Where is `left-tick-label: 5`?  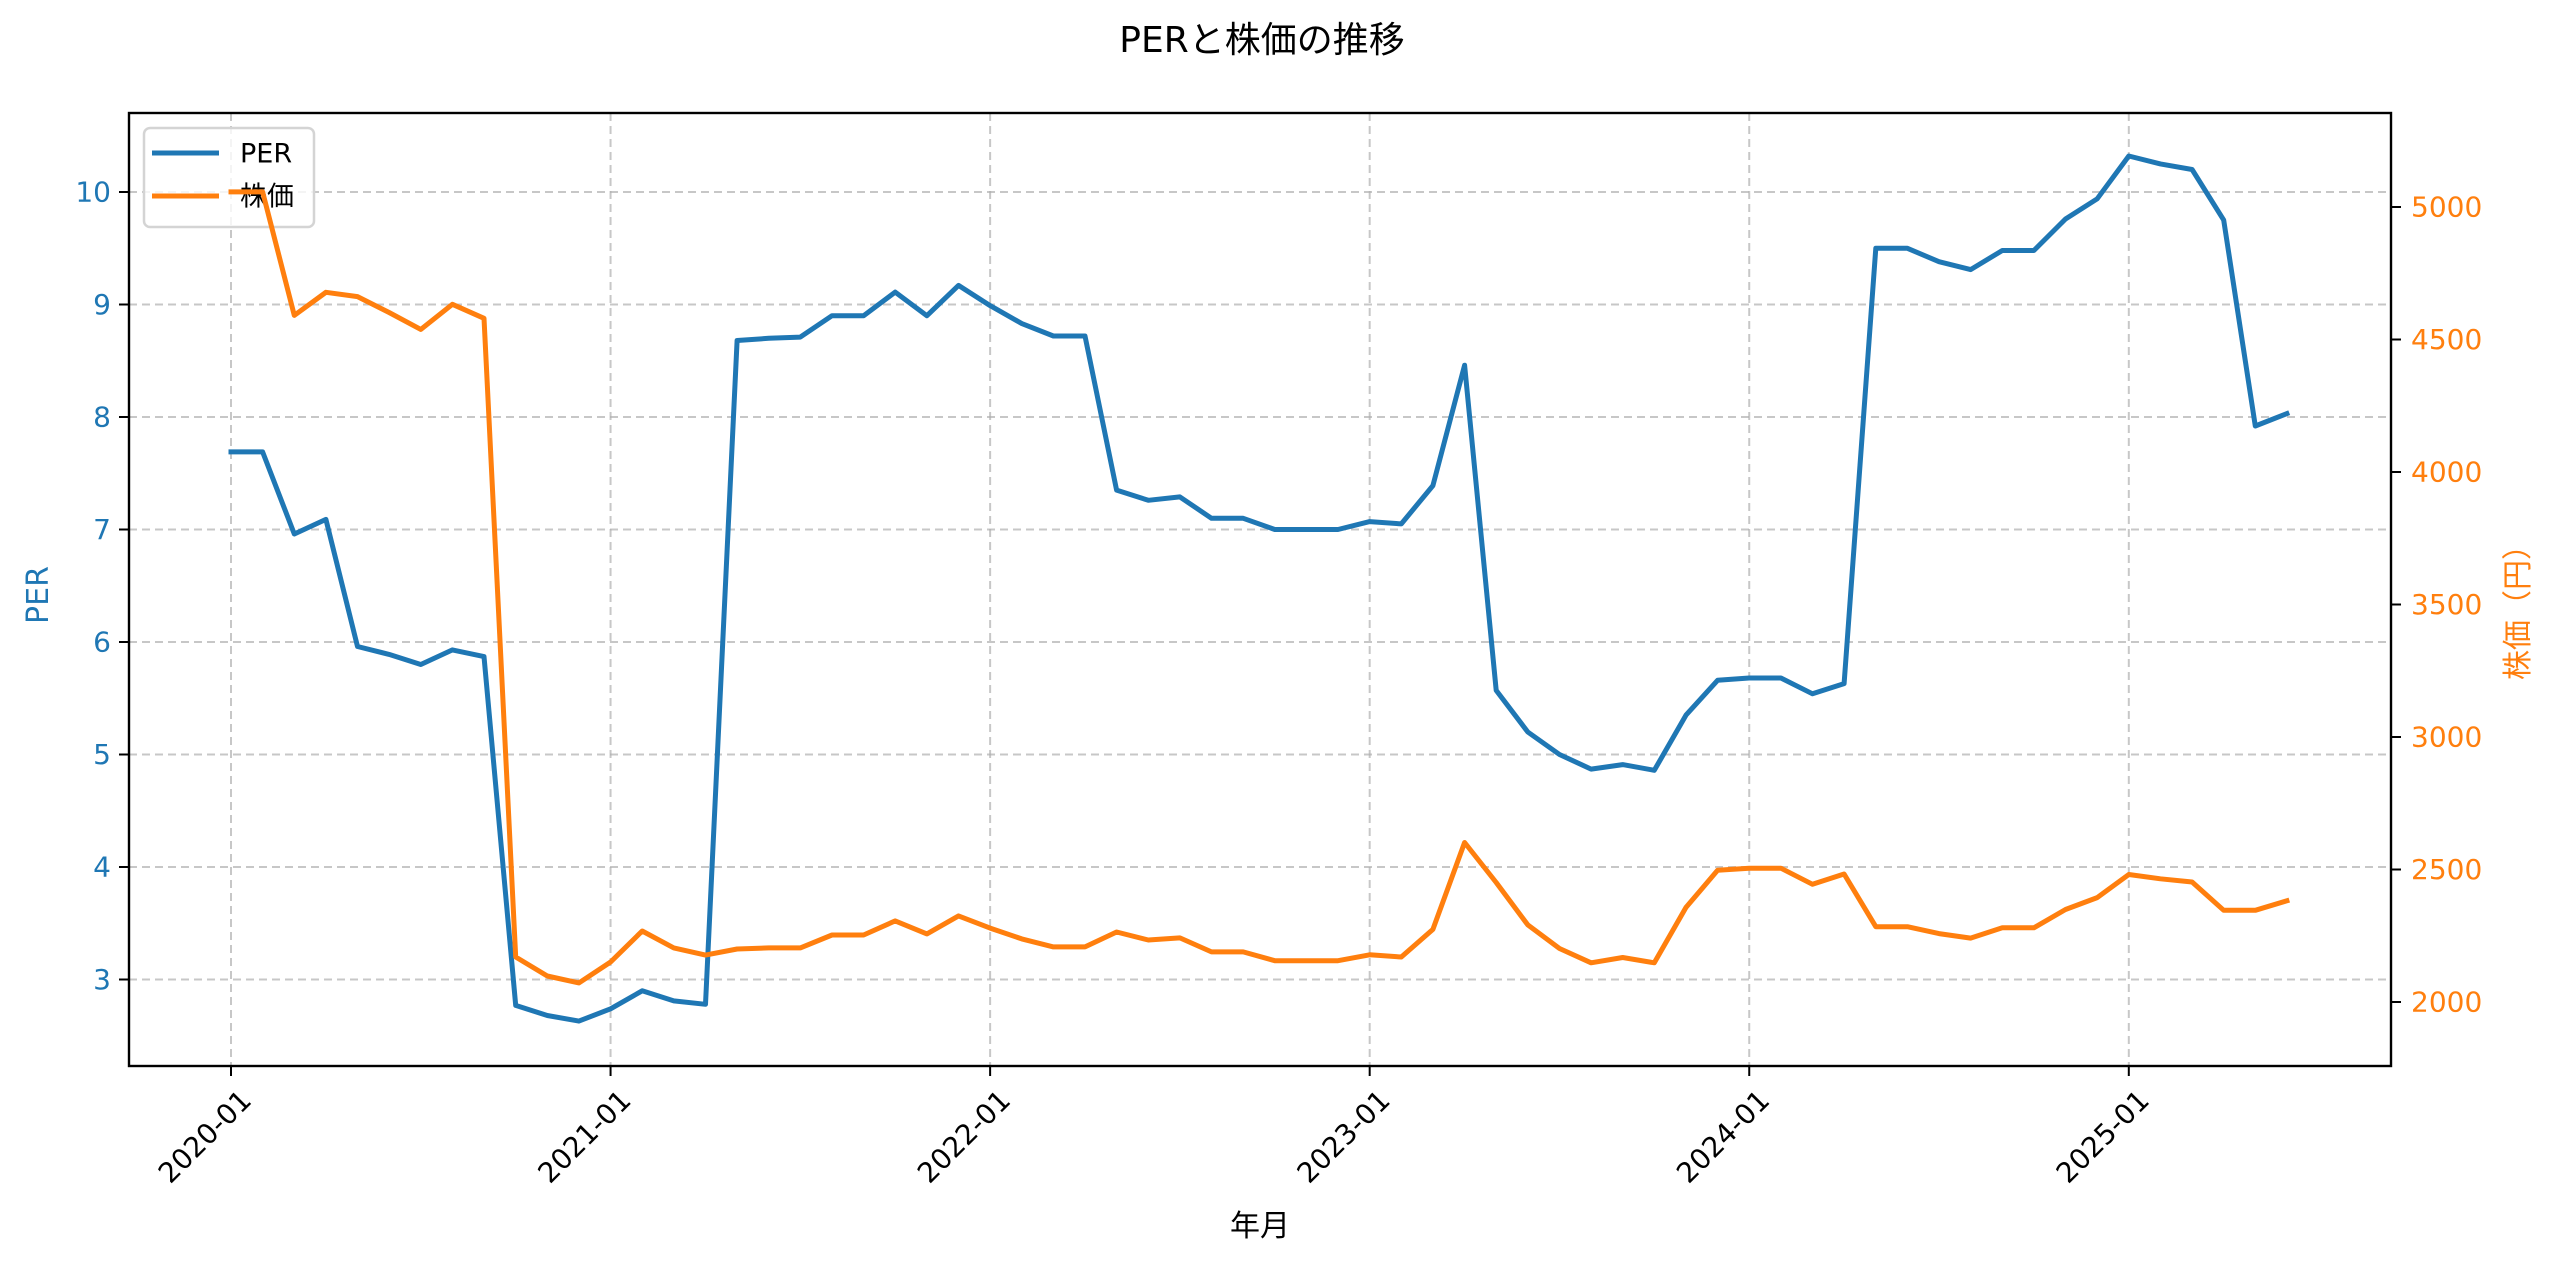 left-tick-label: 5 is located at coordinates (102, 754).